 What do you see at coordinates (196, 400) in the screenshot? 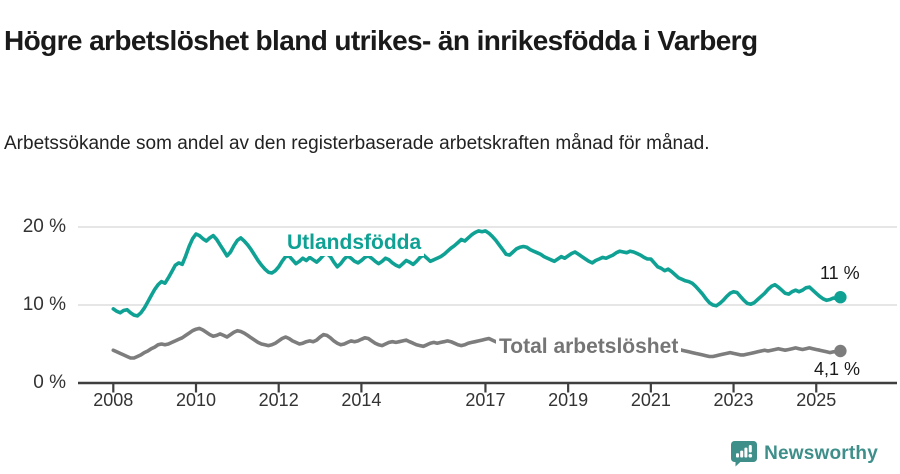
I see `x-axis-label-2010: 2010` at bounding box center [196, 400].